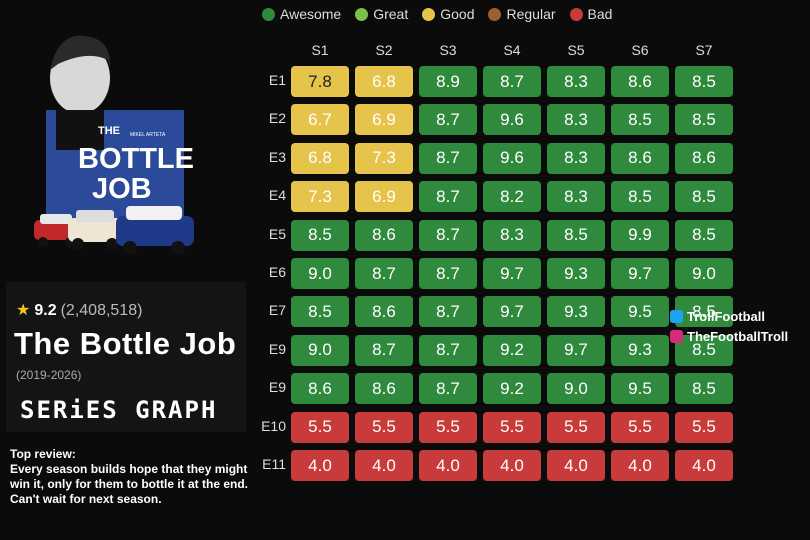 The image size is (810, 540). What do you see at coordinates (79, 310) in the screenshot?
I see `rating: ★ 9.2 (2,408,518)` at bounding box center [79, 310].